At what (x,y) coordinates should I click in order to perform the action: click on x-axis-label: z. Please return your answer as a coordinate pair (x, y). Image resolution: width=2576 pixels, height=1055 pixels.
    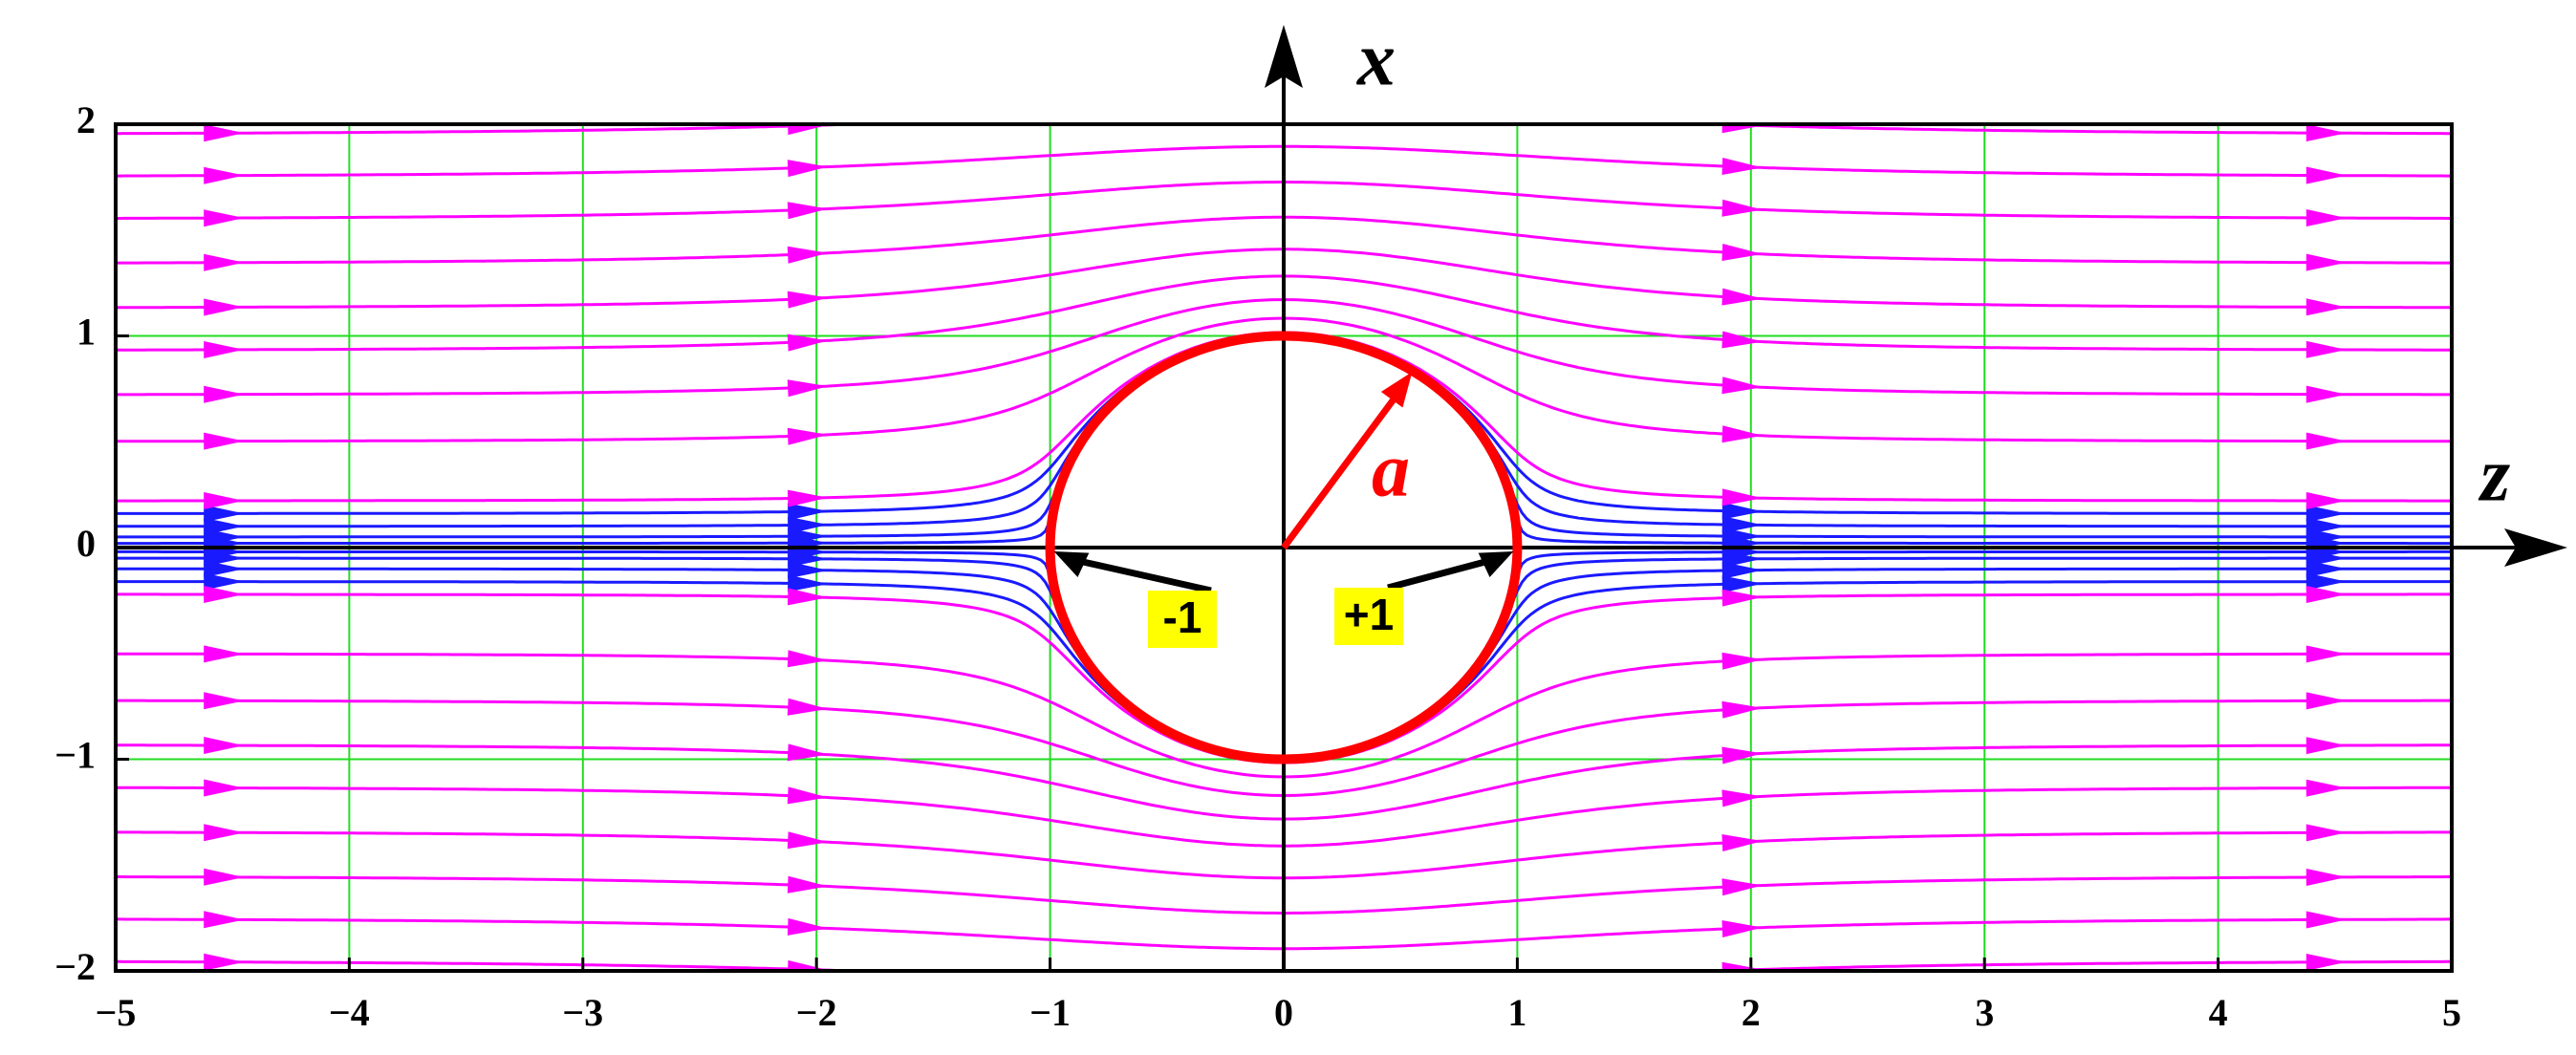
    Looking at the image, I should click on (2494, 475).